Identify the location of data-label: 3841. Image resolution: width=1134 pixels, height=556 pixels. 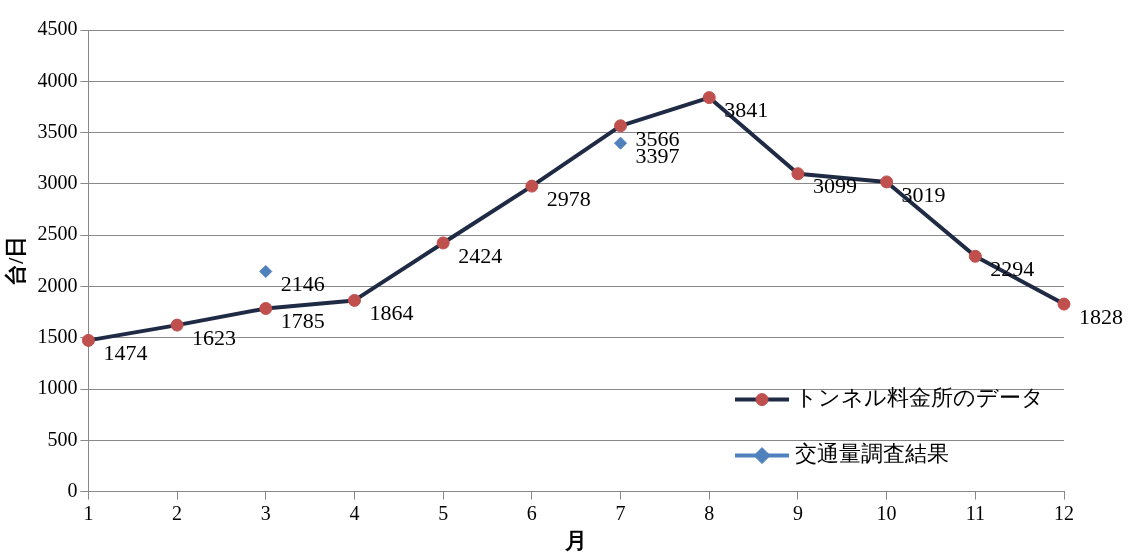
(746, 110).